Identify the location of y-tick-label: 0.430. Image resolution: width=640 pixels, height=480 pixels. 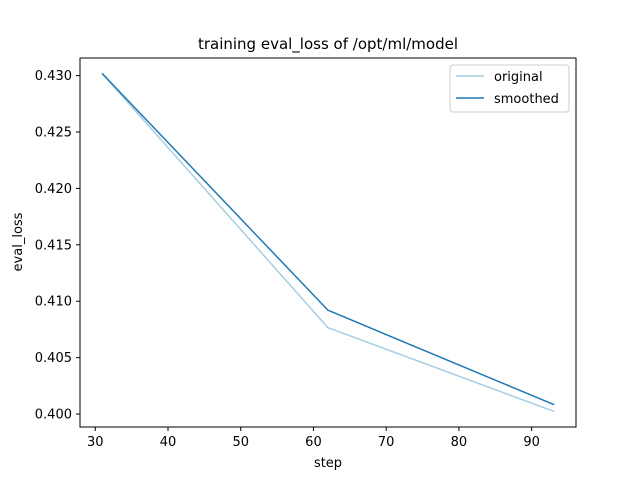
(53, 76).